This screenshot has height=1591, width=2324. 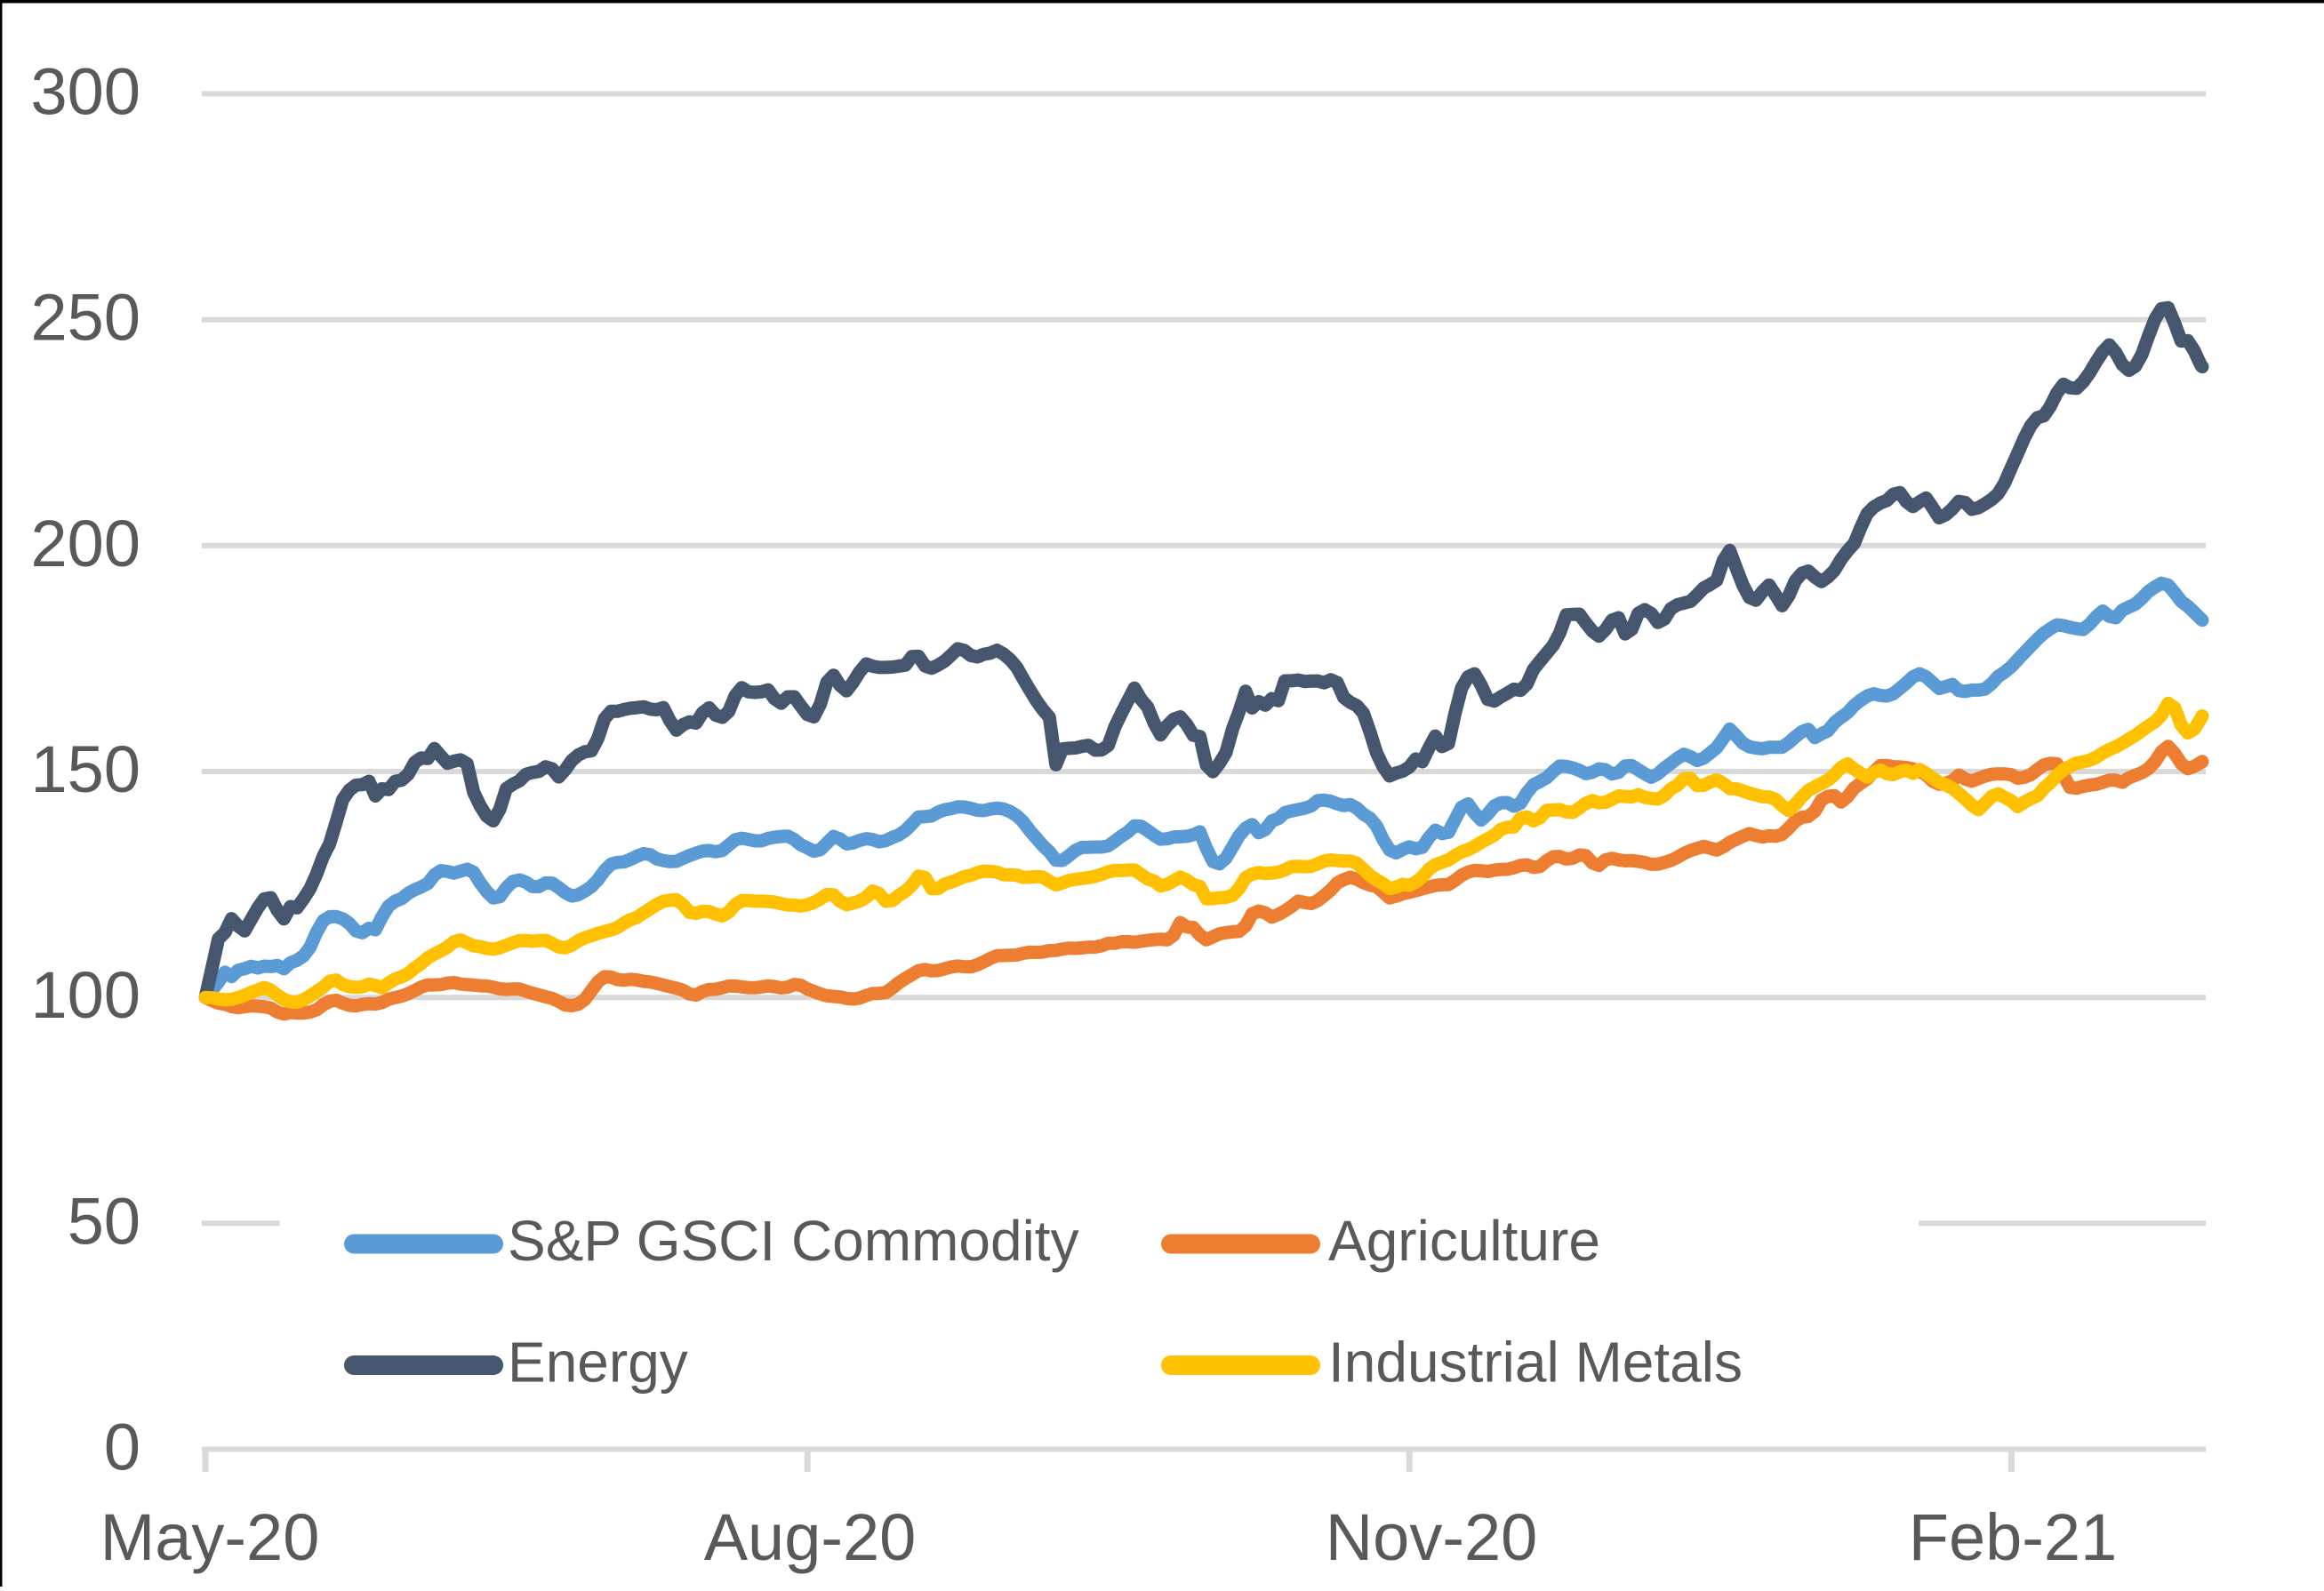 I want to click on svg-text: Feb-21, so click(x=2013, y=1537).